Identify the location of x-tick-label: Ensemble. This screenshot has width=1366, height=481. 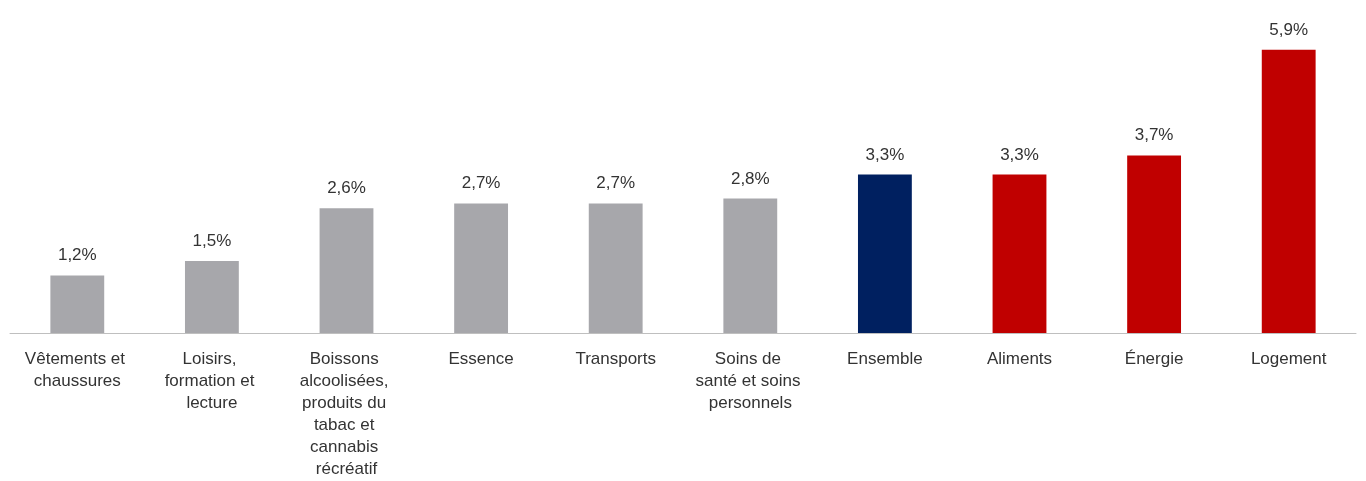
(885, 358).